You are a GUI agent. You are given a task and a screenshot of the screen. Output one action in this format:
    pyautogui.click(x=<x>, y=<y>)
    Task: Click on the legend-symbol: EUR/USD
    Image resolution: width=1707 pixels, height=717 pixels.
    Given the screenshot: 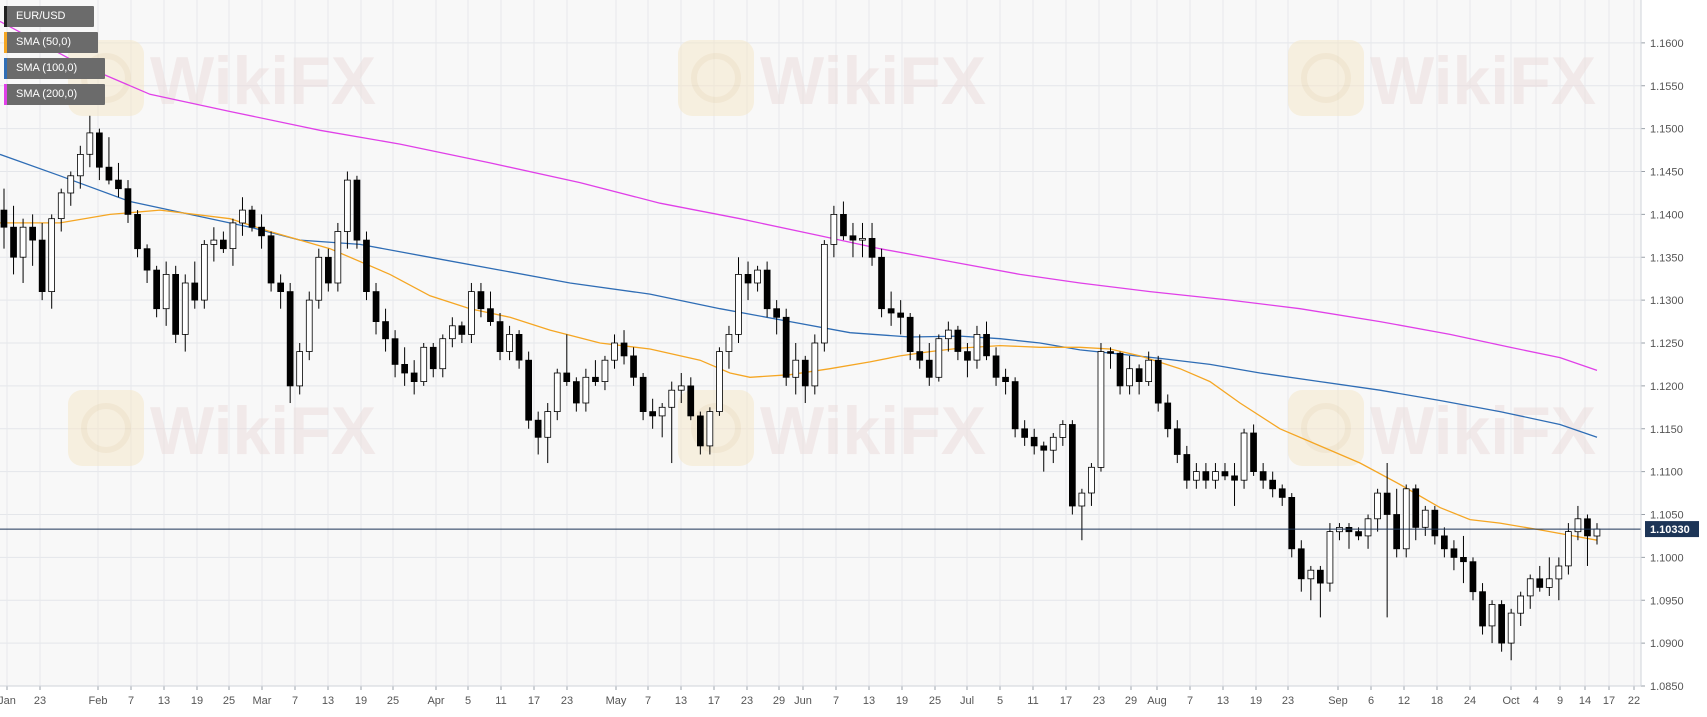 What is the action you would take?
    pyautogui.click(x=49, y=16)
    